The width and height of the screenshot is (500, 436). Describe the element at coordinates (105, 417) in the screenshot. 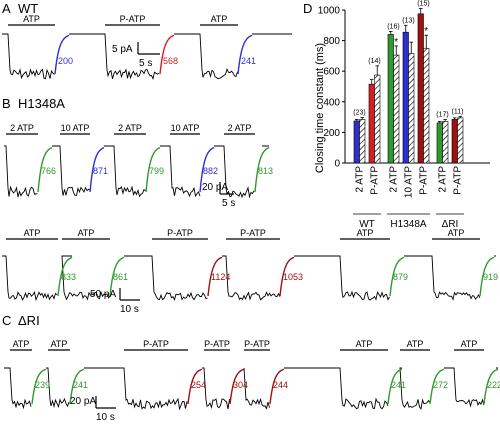

I see `scale-c-time: 10 s` at that location.